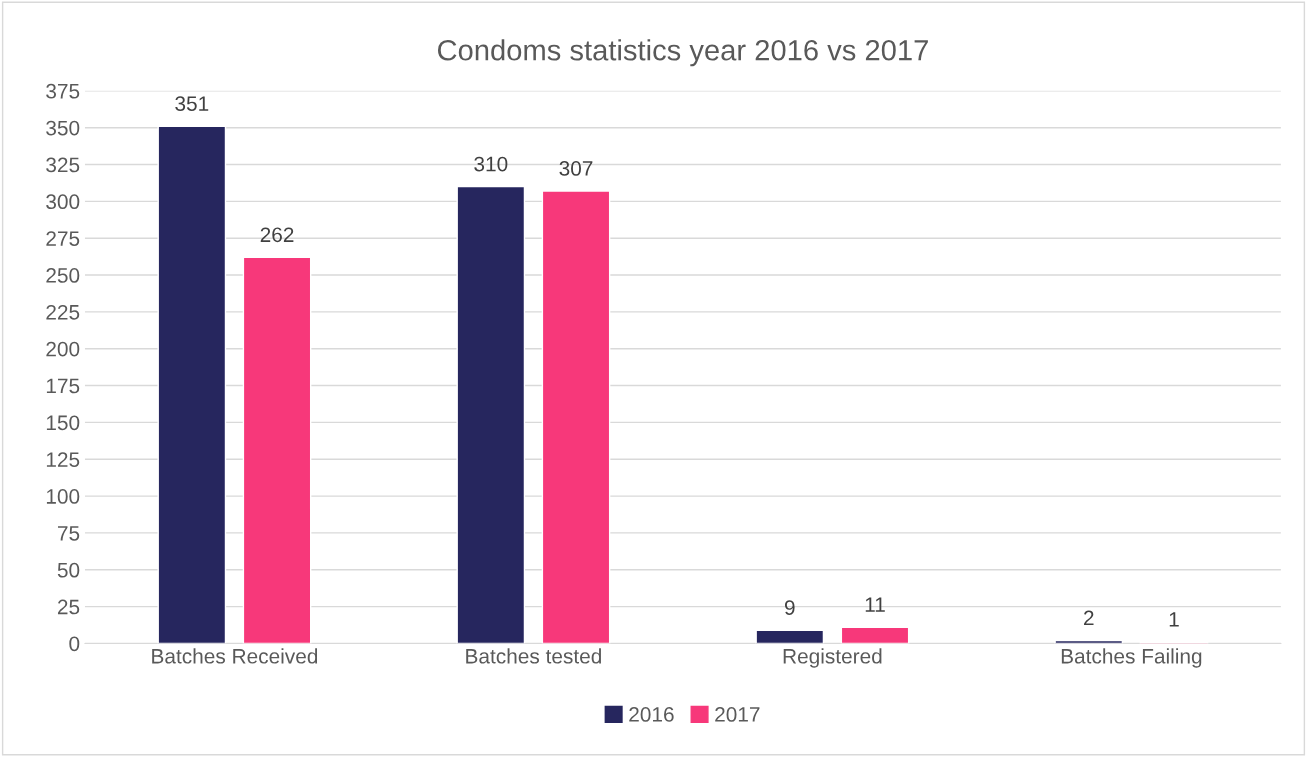 The image size is (1307, 757). Describe the element at coordinates (576, 168) in the screenshot. I see `data-label: 307` at that location.